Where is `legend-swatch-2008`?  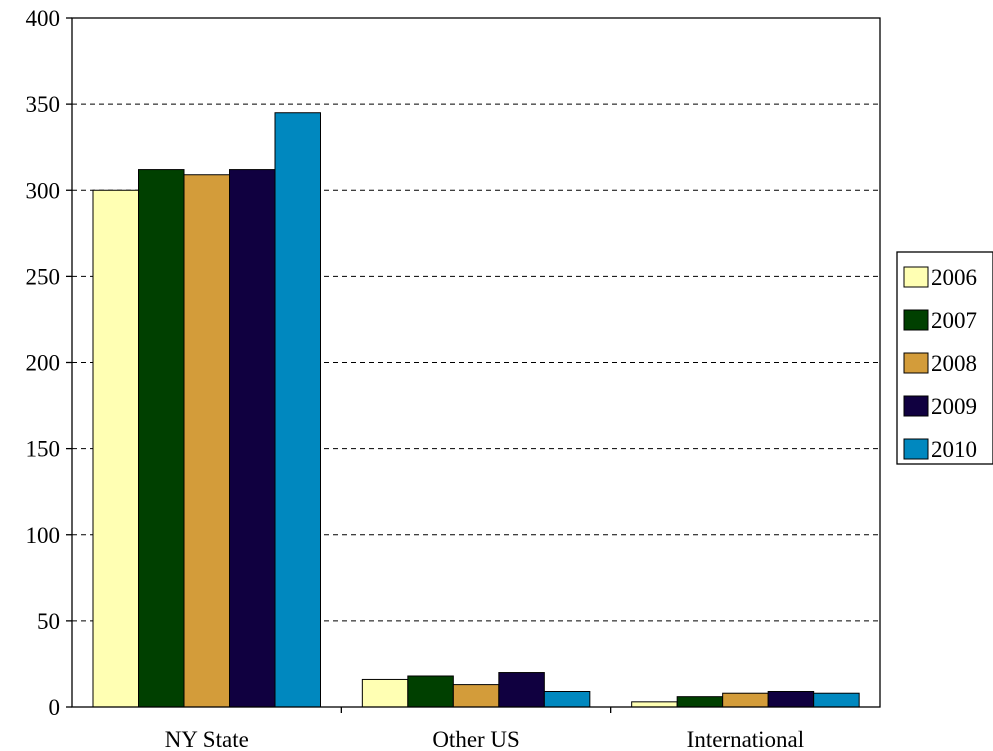
legend-swatch-2008 is located at coordinates (916, 363).